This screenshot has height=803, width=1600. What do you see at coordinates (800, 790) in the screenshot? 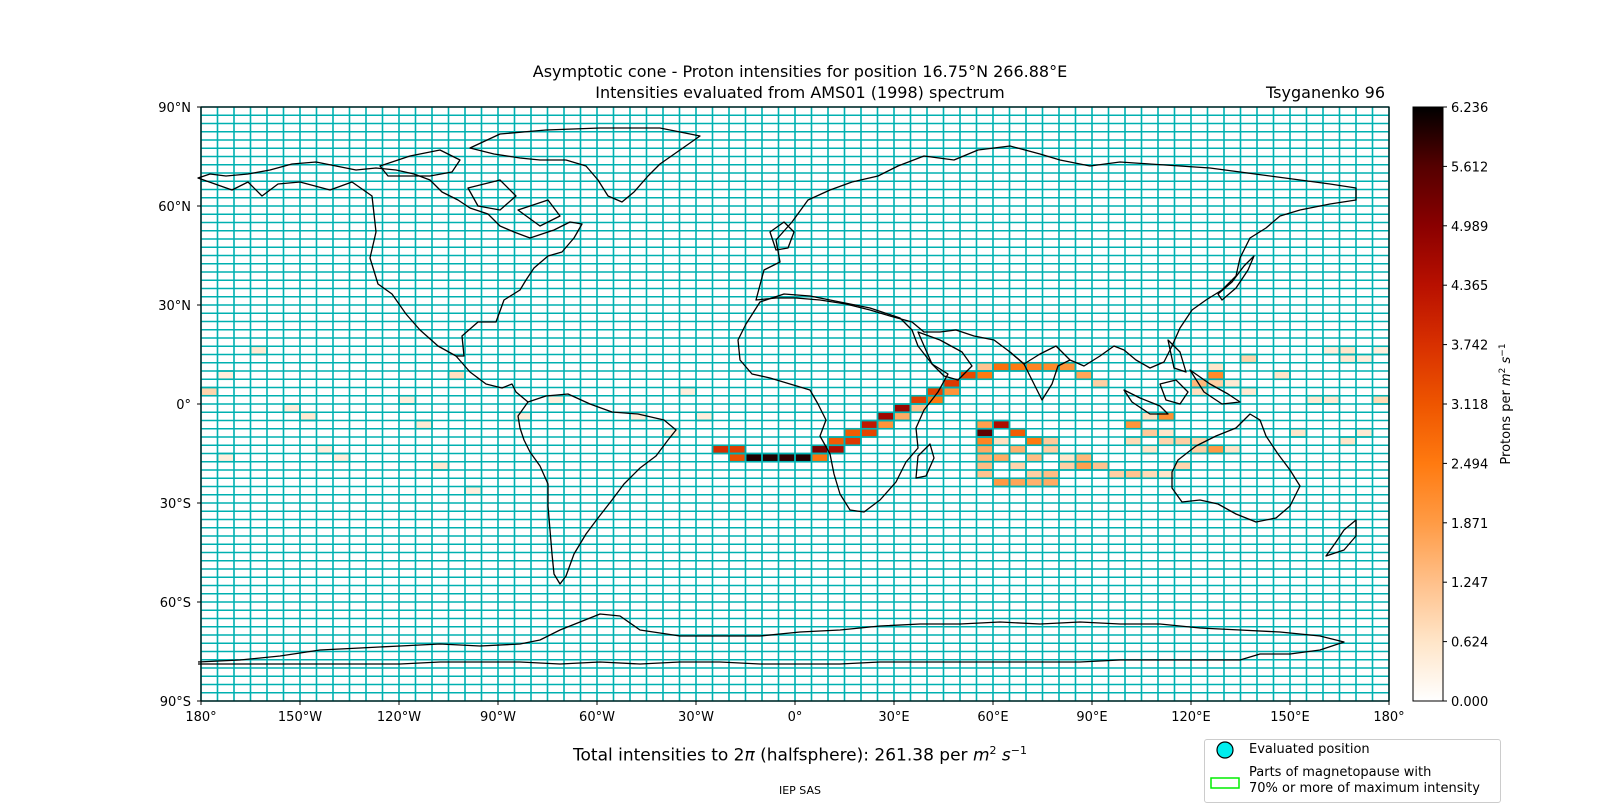
I see `footer-credit: IEP SAS` at bounding box center [800, 790].